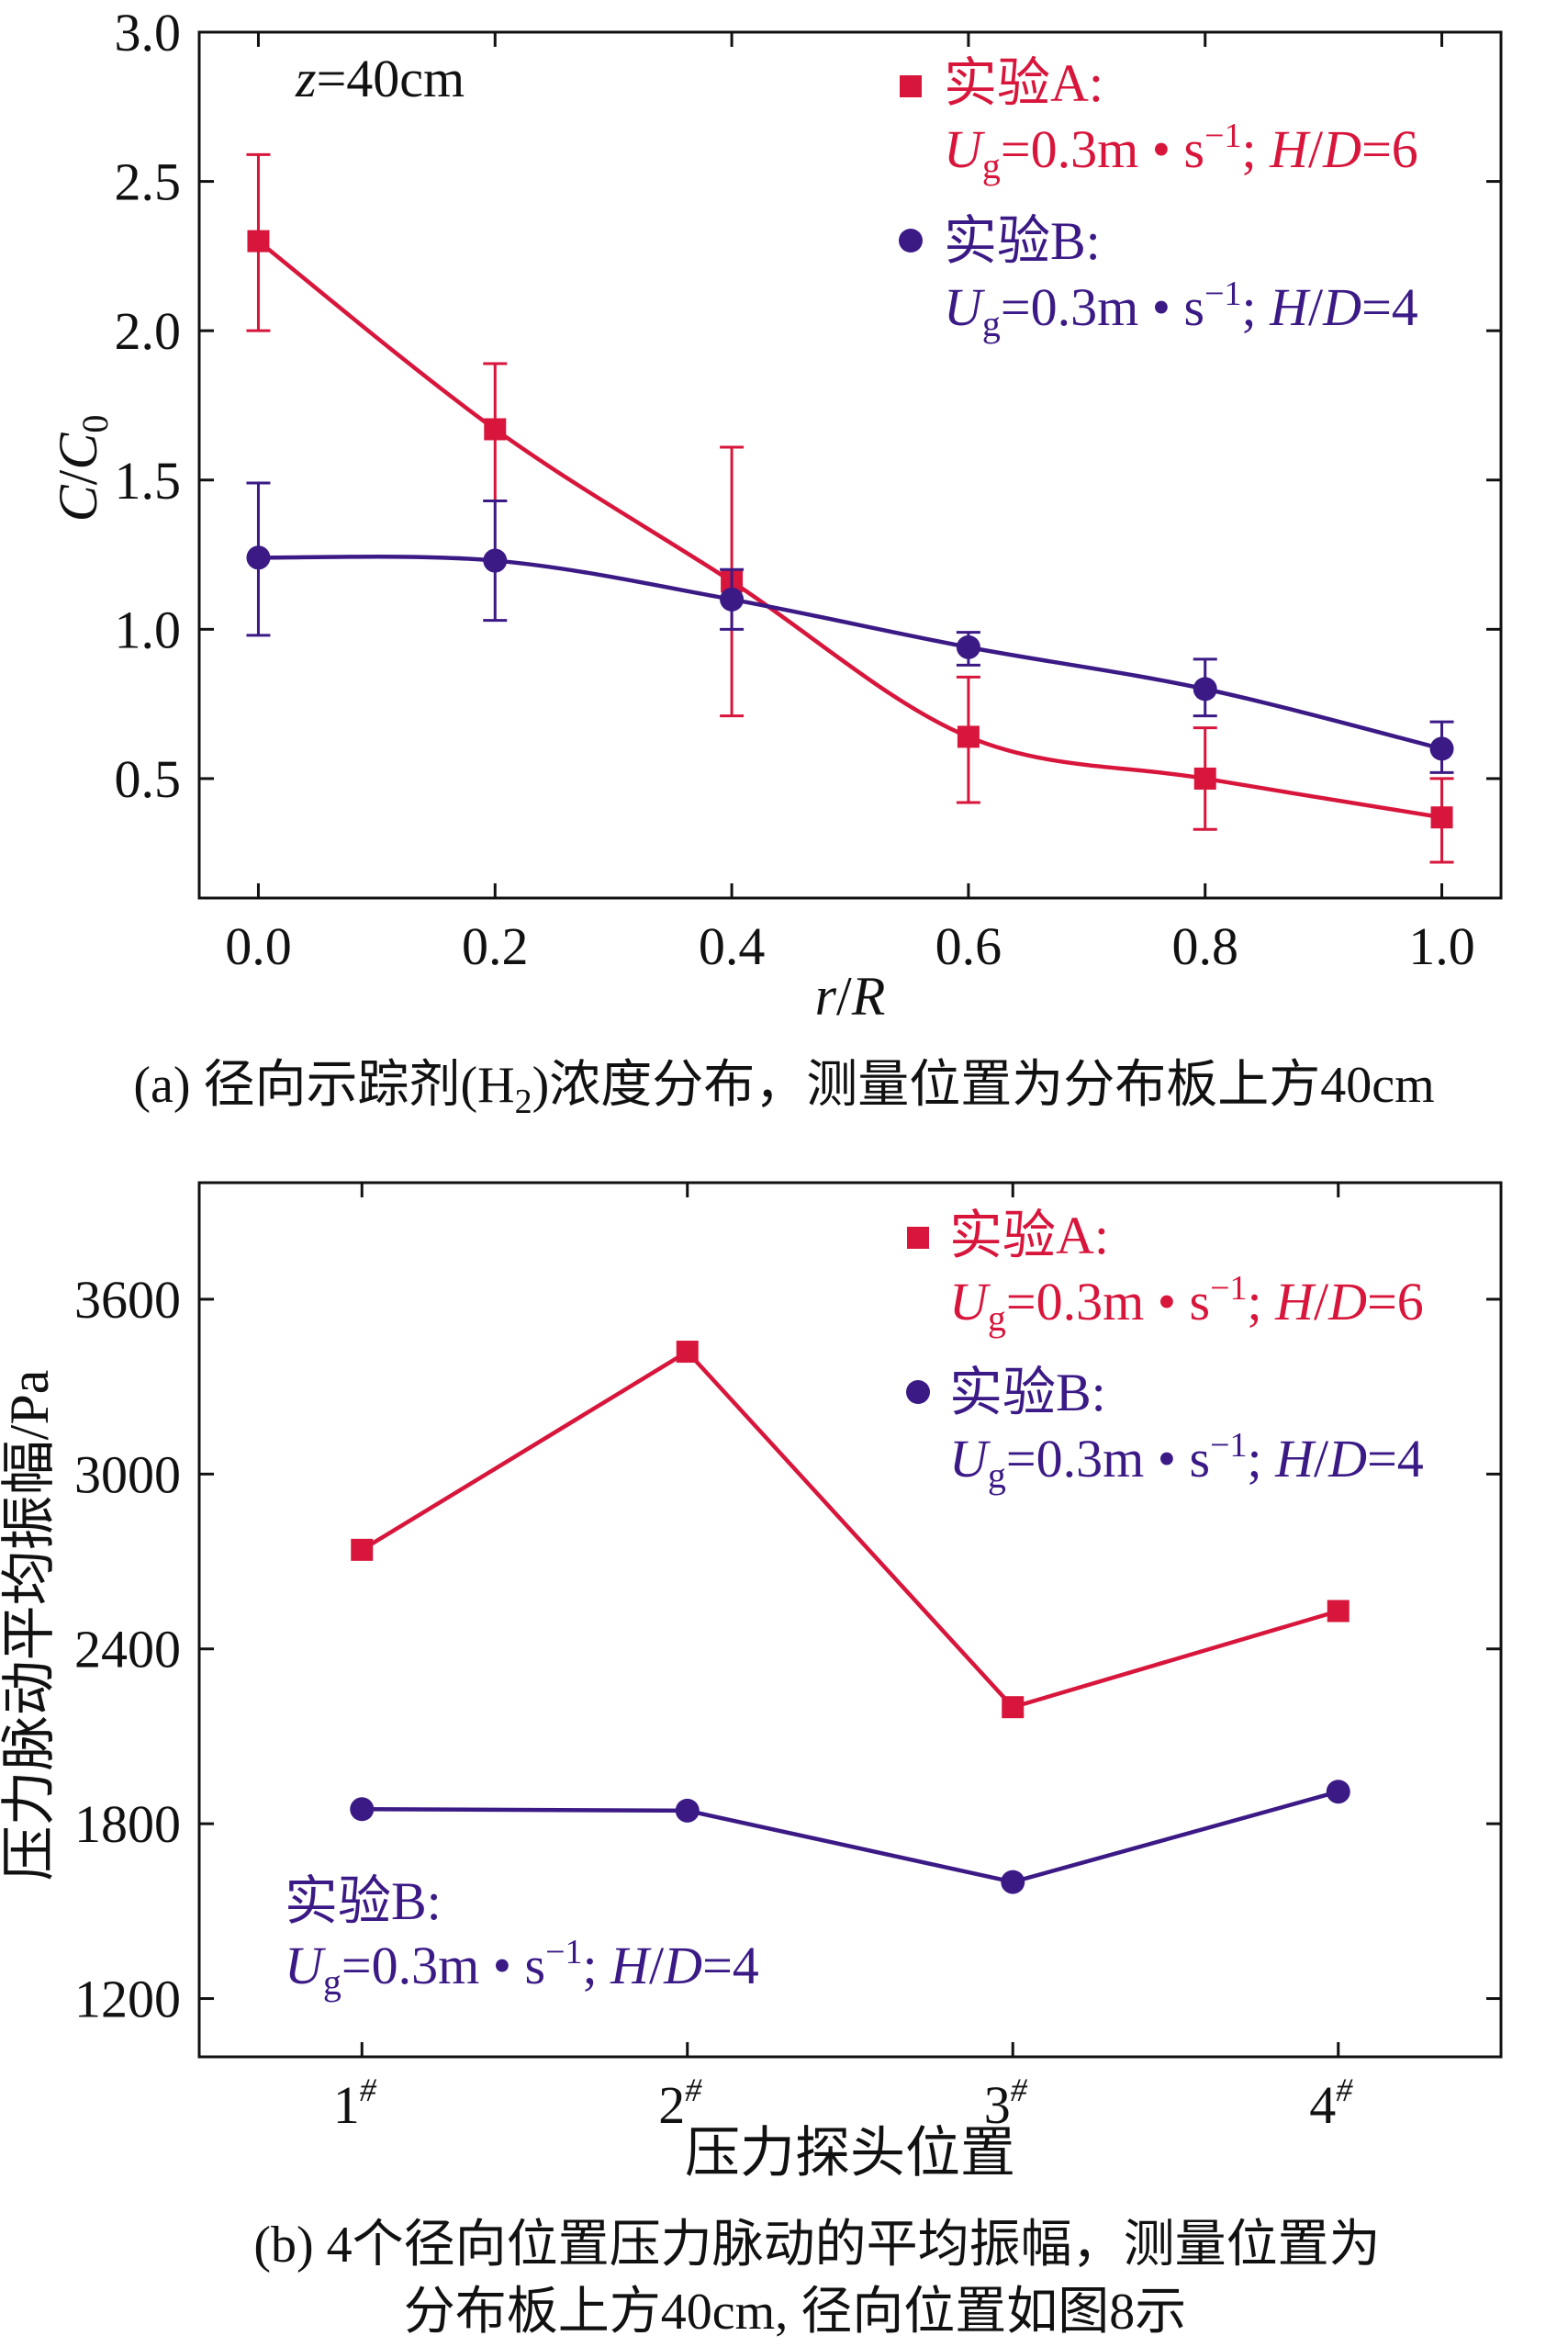 This screenshot has width=1568, height=2347. I want to click on chart-b-caption-line1: (b) 4个径向位置压力脉动的平均振幅，测量位置为, so click(816, 2245).